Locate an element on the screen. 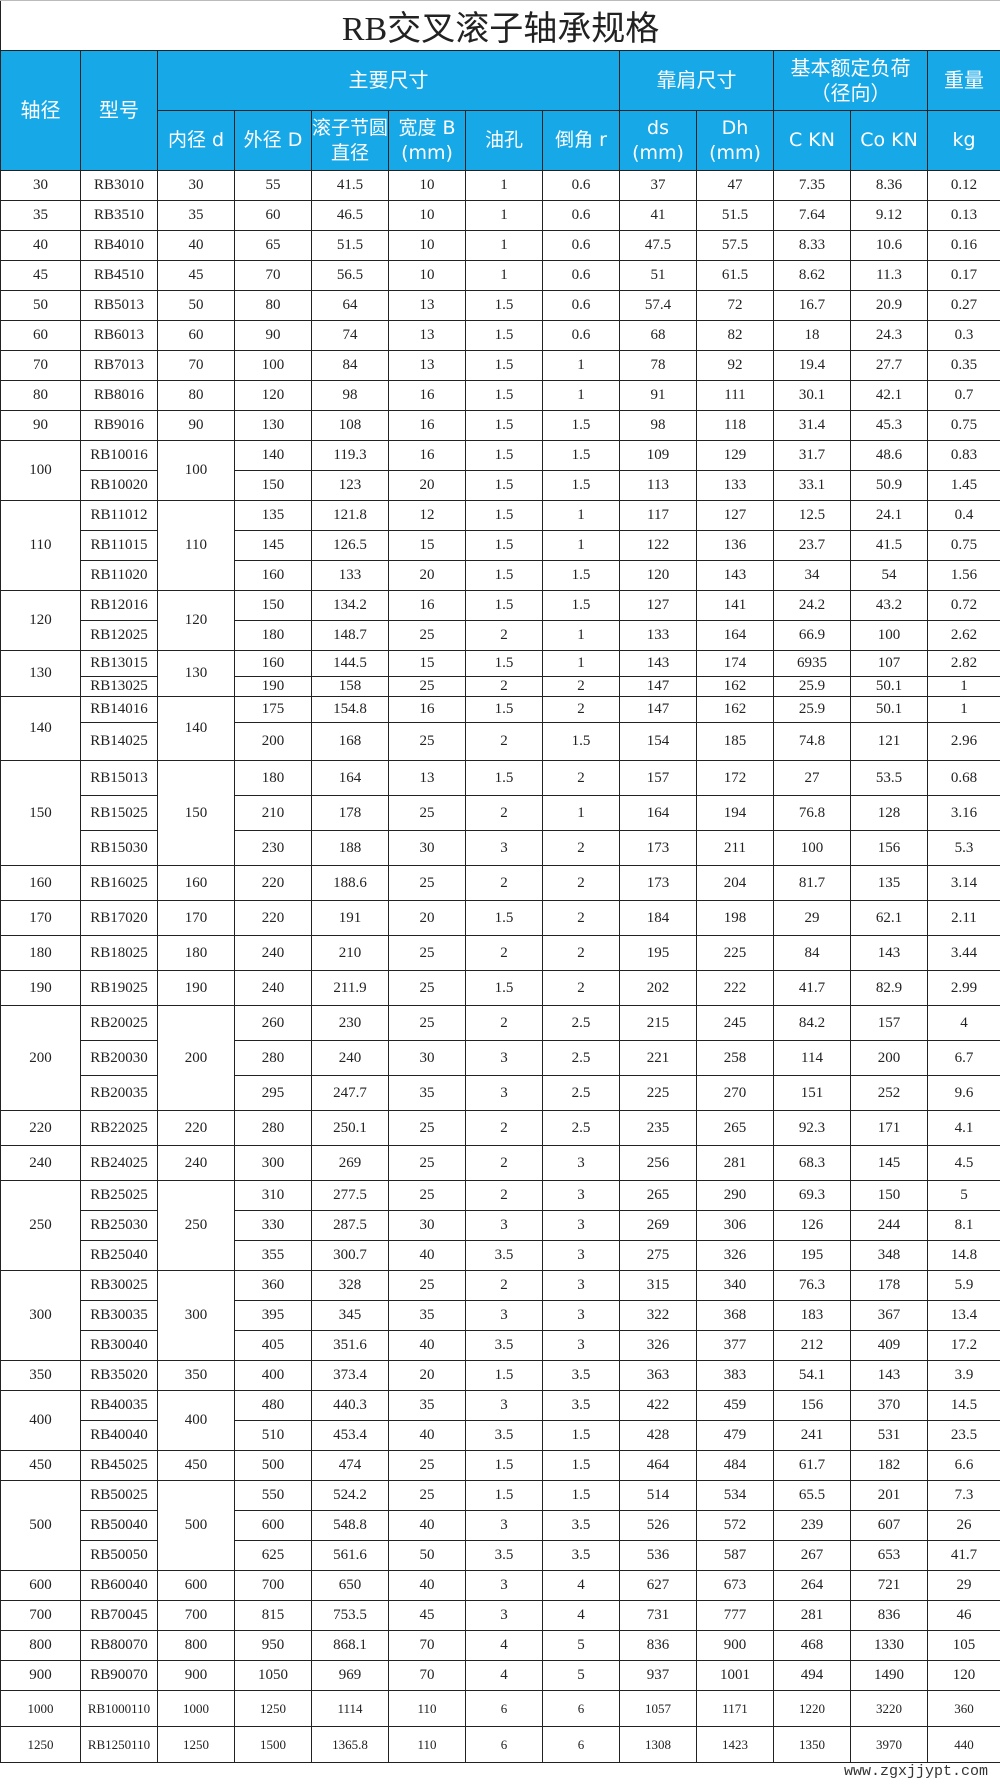 Image resolution: width=1000 pixels, height=1784 pixels. cell-width-b: 110 is located at coordinates (427, 1744).